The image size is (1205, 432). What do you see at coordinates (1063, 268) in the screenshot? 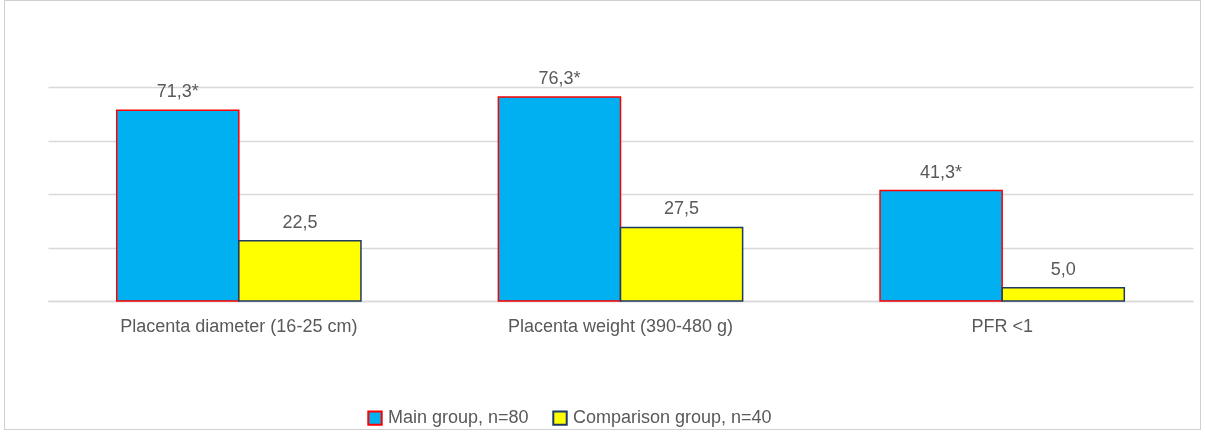
I see `data-label: 5,0` at bounding box center [1063, 268].